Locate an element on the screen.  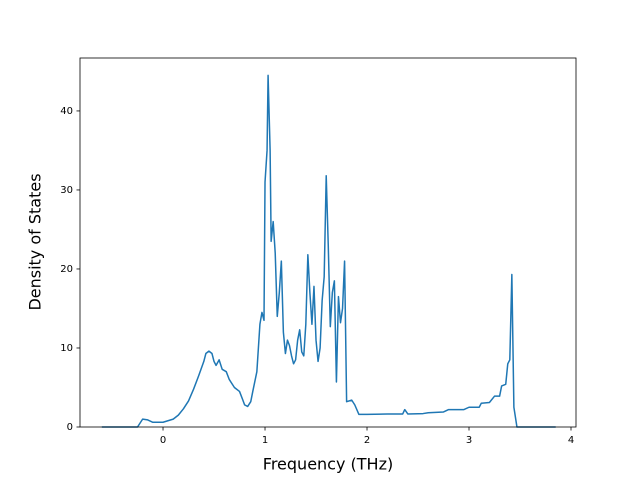
x-tick-label: 0 is located at coordinates (163, 440).